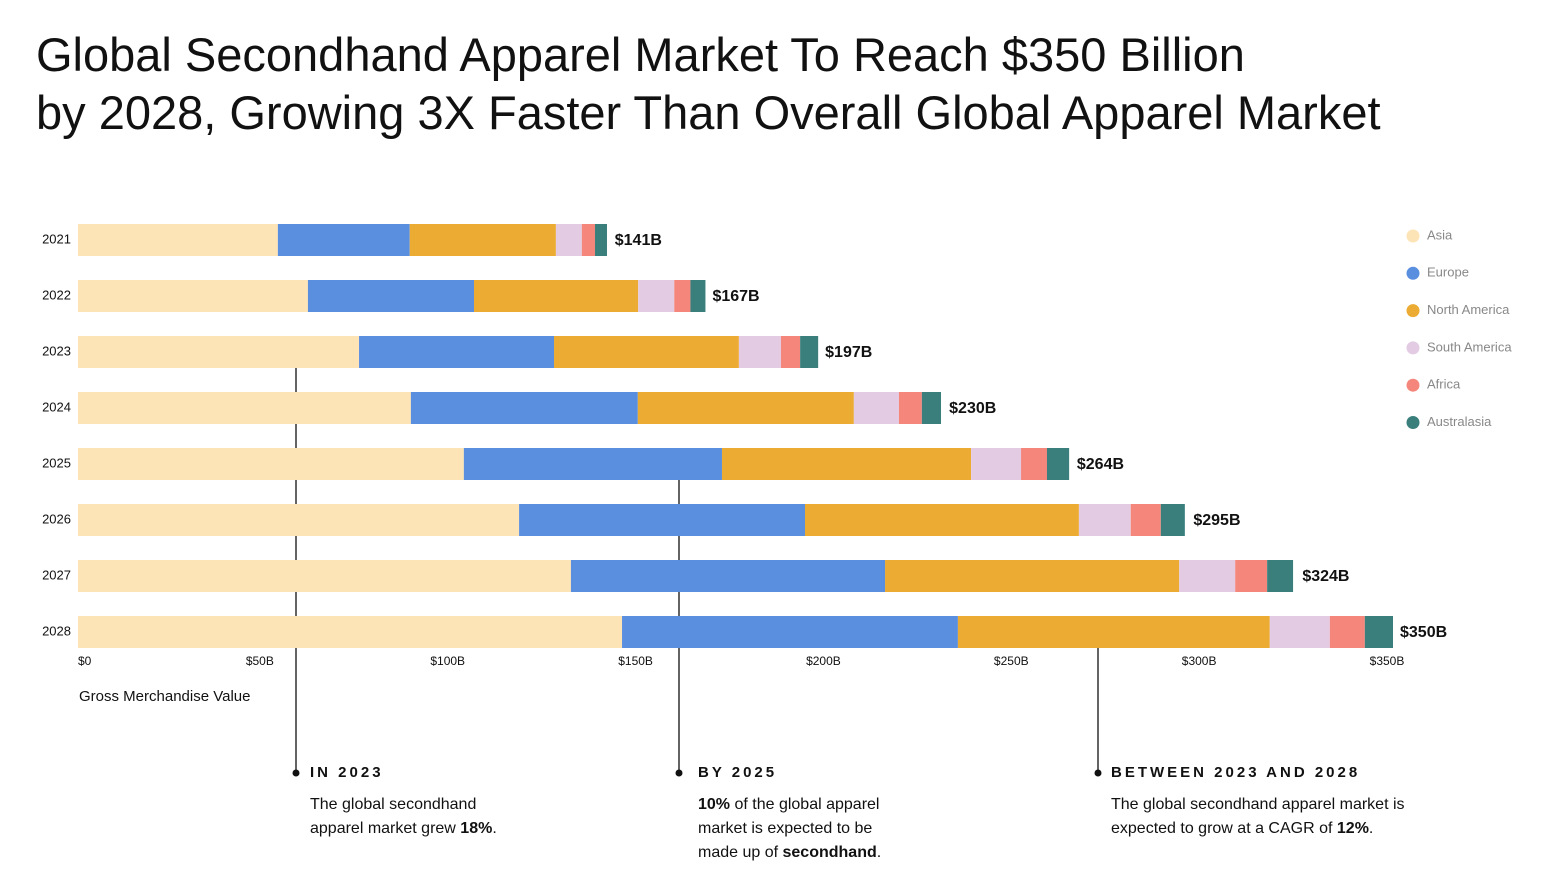 This screenshot has height=895, width=1561. I want to click on total-label: $350B, so click(1423, 632).